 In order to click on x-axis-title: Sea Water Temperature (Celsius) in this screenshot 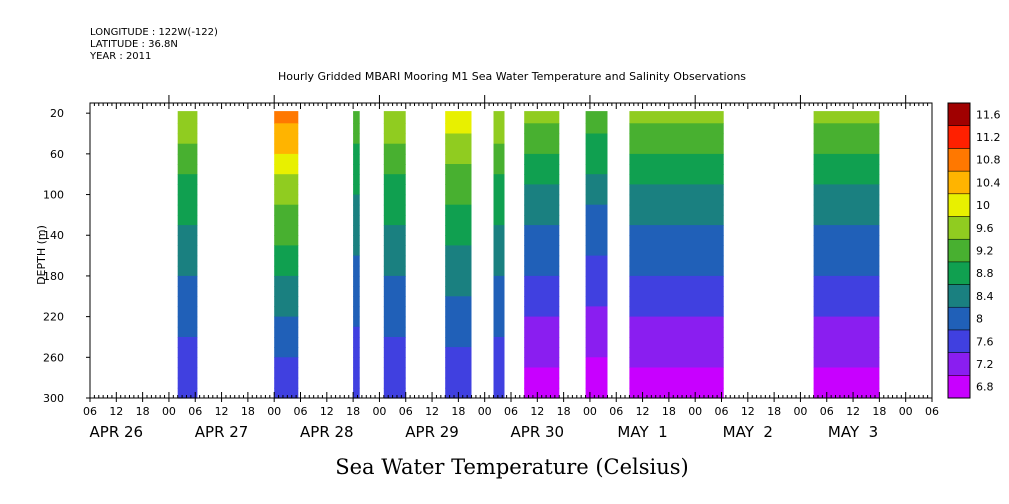, I will do `click(512, 467)`.